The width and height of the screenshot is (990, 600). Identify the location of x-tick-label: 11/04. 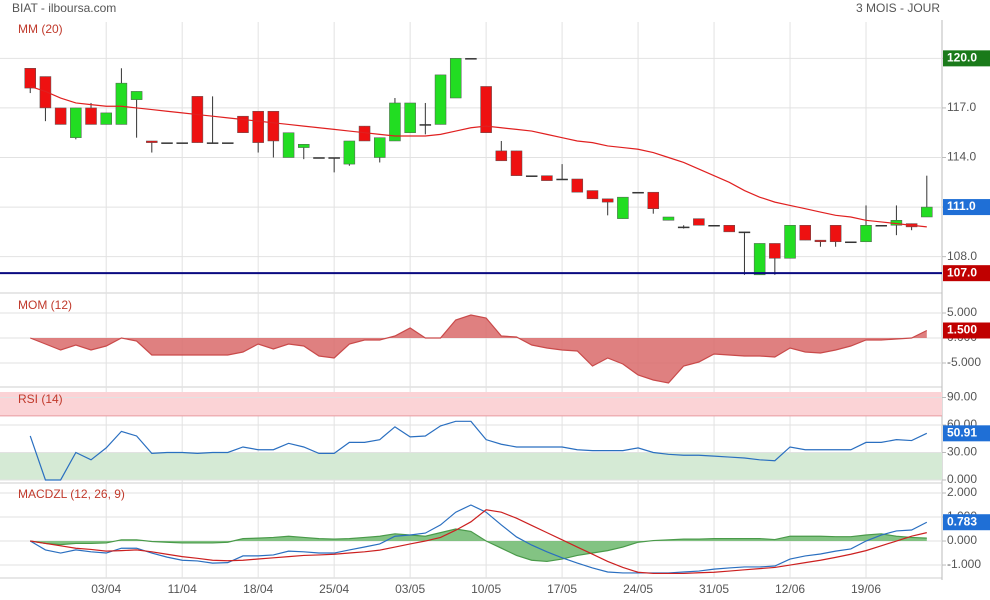
(182, 589).